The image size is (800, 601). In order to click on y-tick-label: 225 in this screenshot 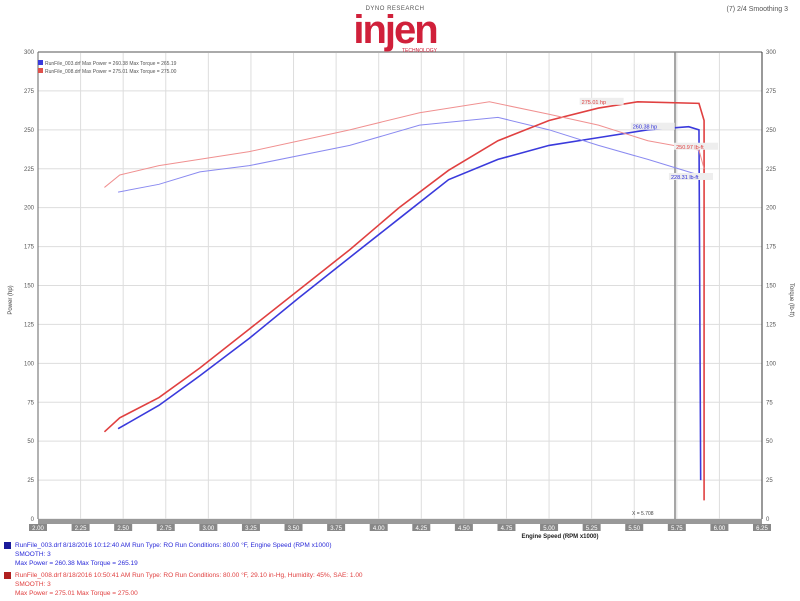, I will do `click(29, 170)`.